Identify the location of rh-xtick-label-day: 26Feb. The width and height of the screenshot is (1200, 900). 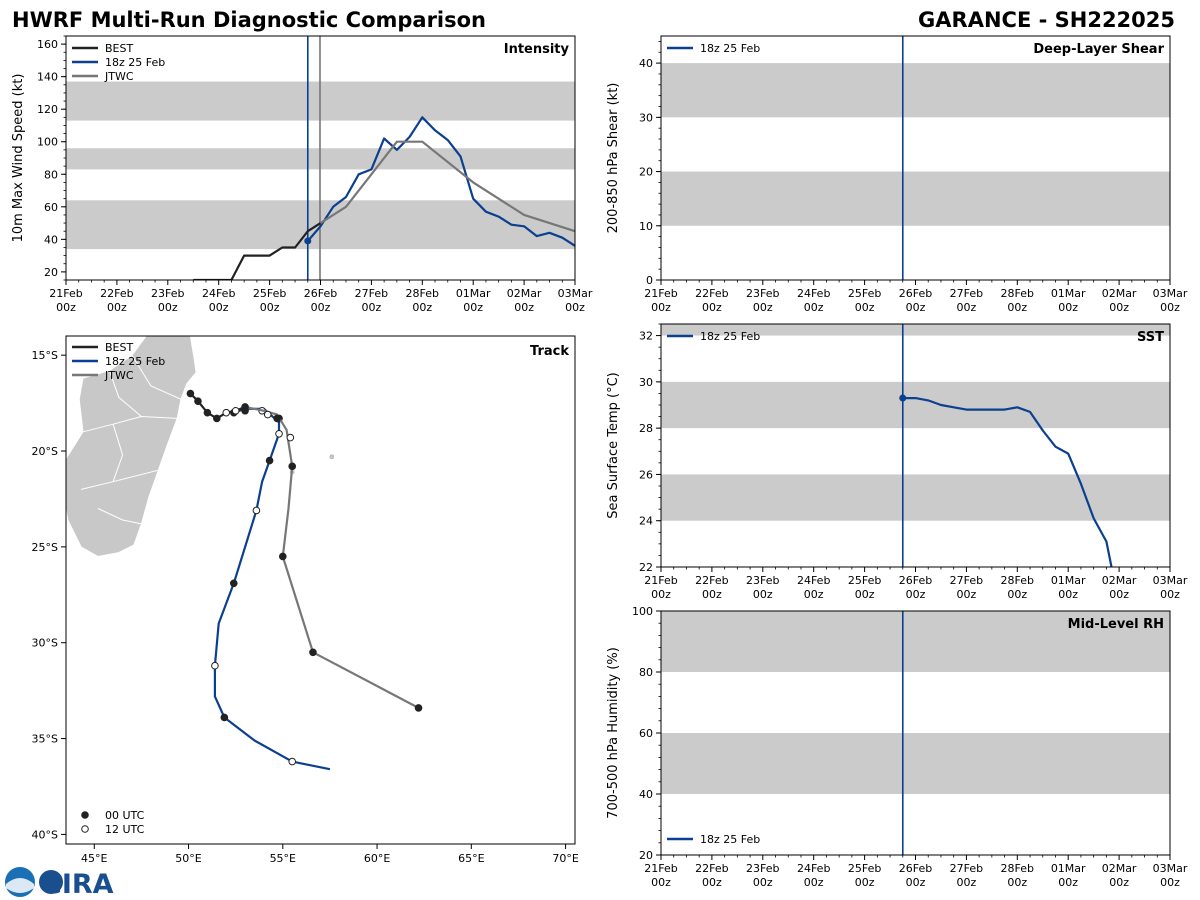
(915, 868).